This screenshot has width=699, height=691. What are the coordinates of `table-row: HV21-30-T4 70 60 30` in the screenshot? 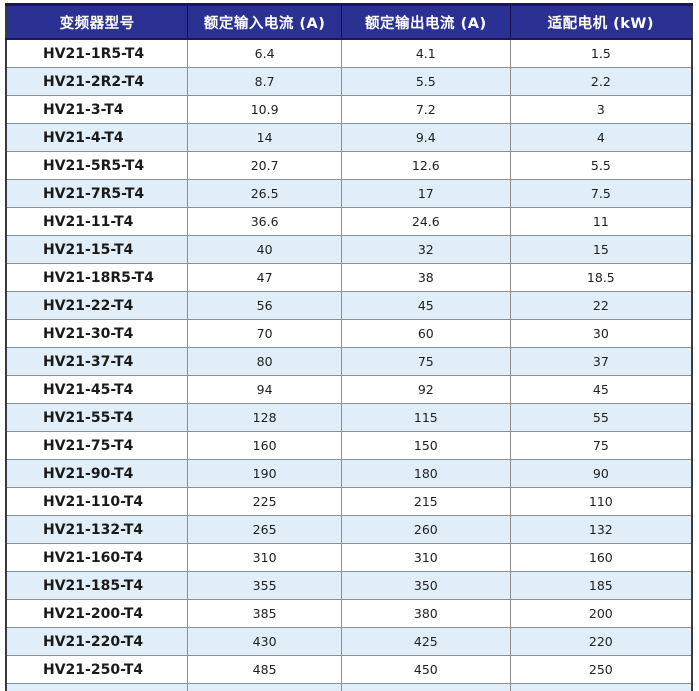 It's located at (349, 333).